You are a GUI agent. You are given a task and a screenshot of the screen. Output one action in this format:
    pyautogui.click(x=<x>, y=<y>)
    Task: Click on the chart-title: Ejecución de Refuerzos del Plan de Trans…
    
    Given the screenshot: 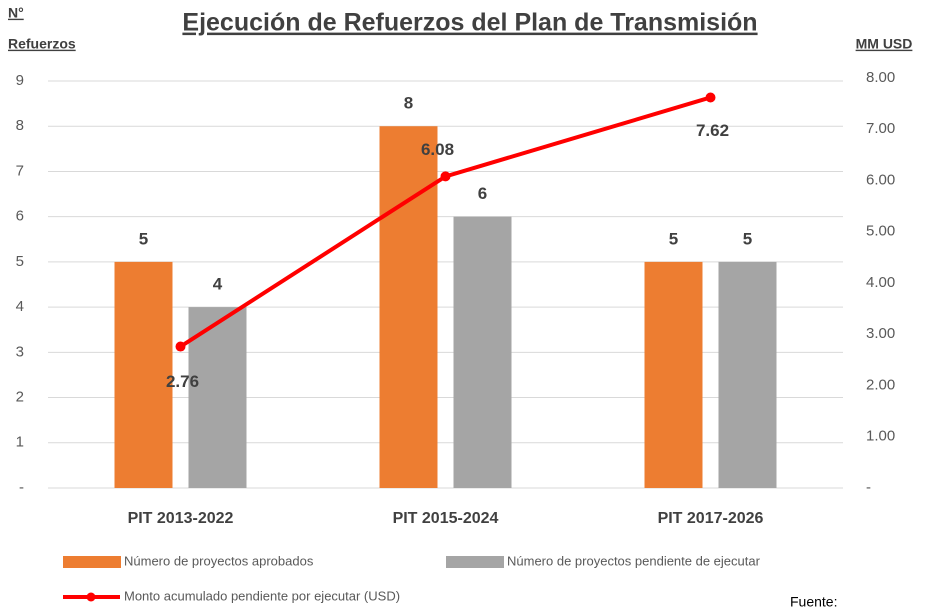 What is the action you would take?
    pyautogui.click(x=469, y=23)
    